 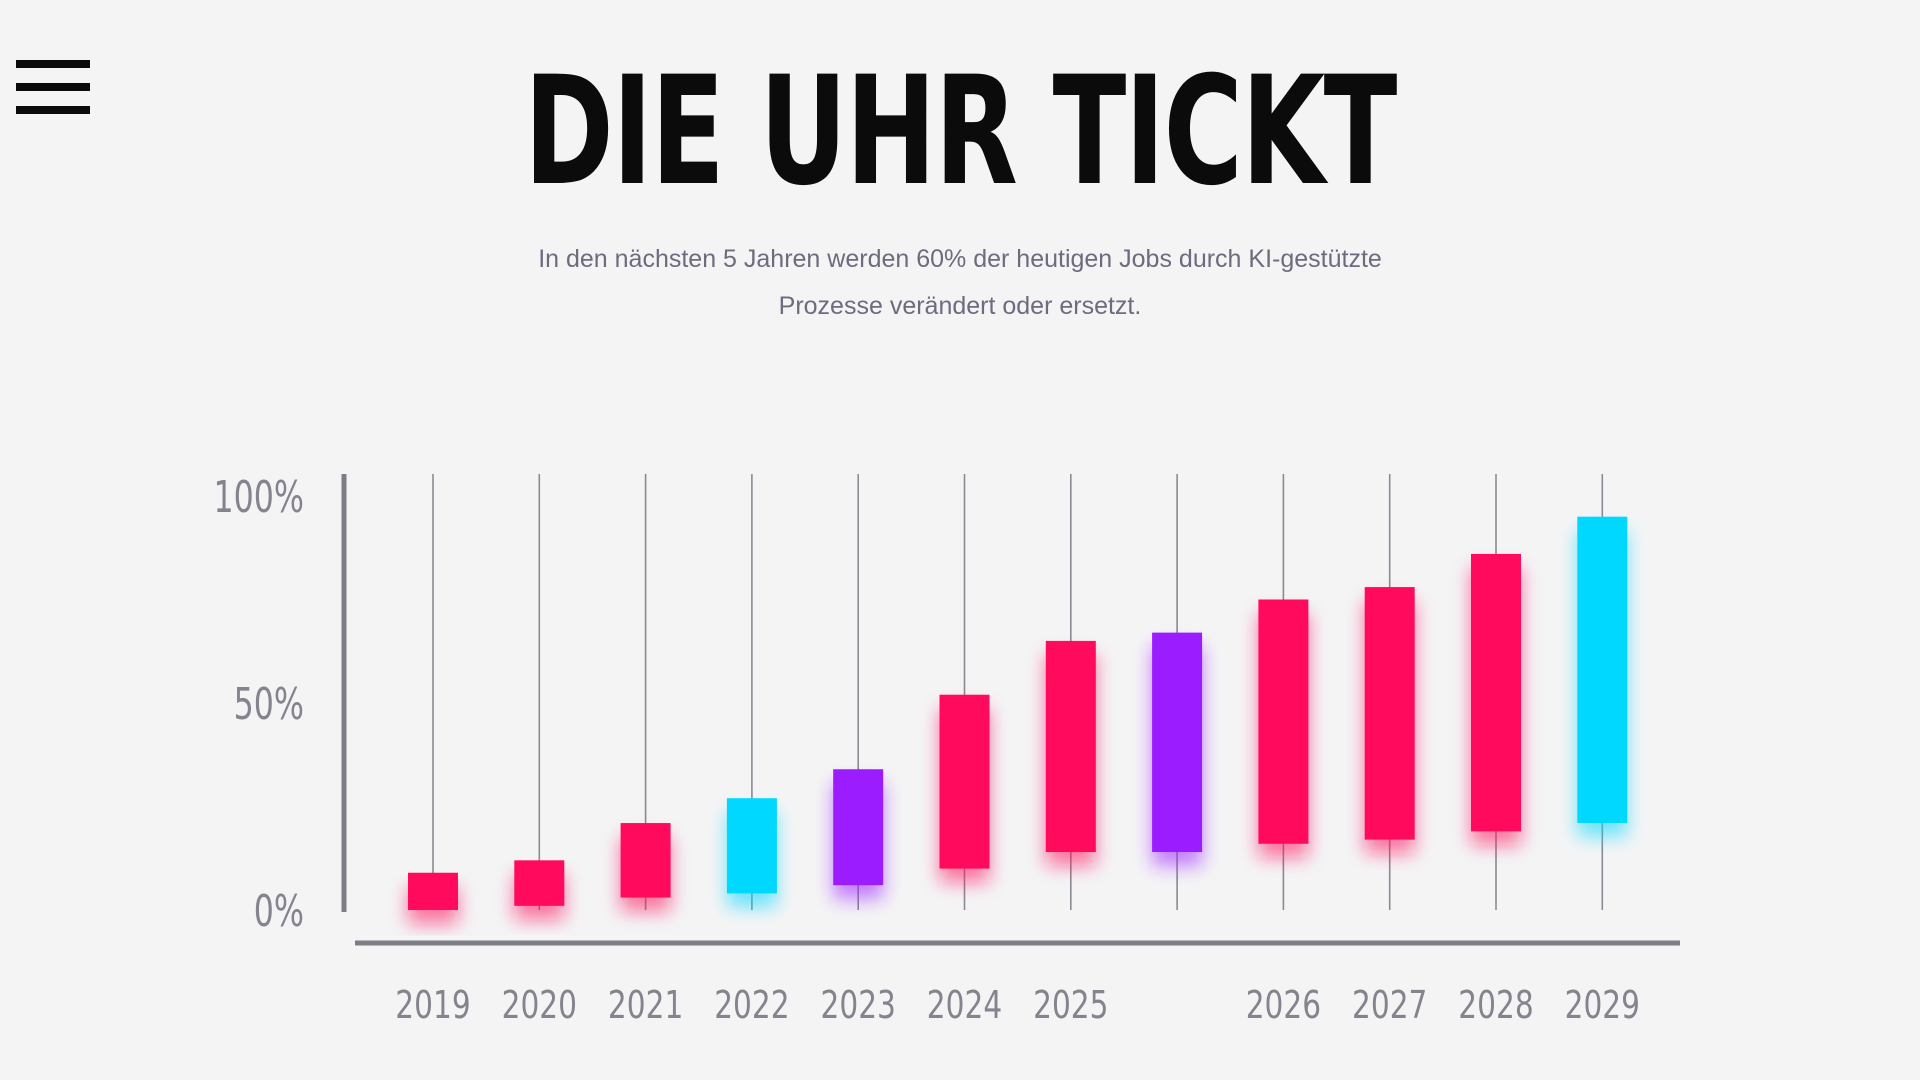 What do you see at coordinates (960, 306) in the screenshot?
I see `subtitle-line-2: Prozesse verändert oder ersetzt.` at bounding box center [960, 306].